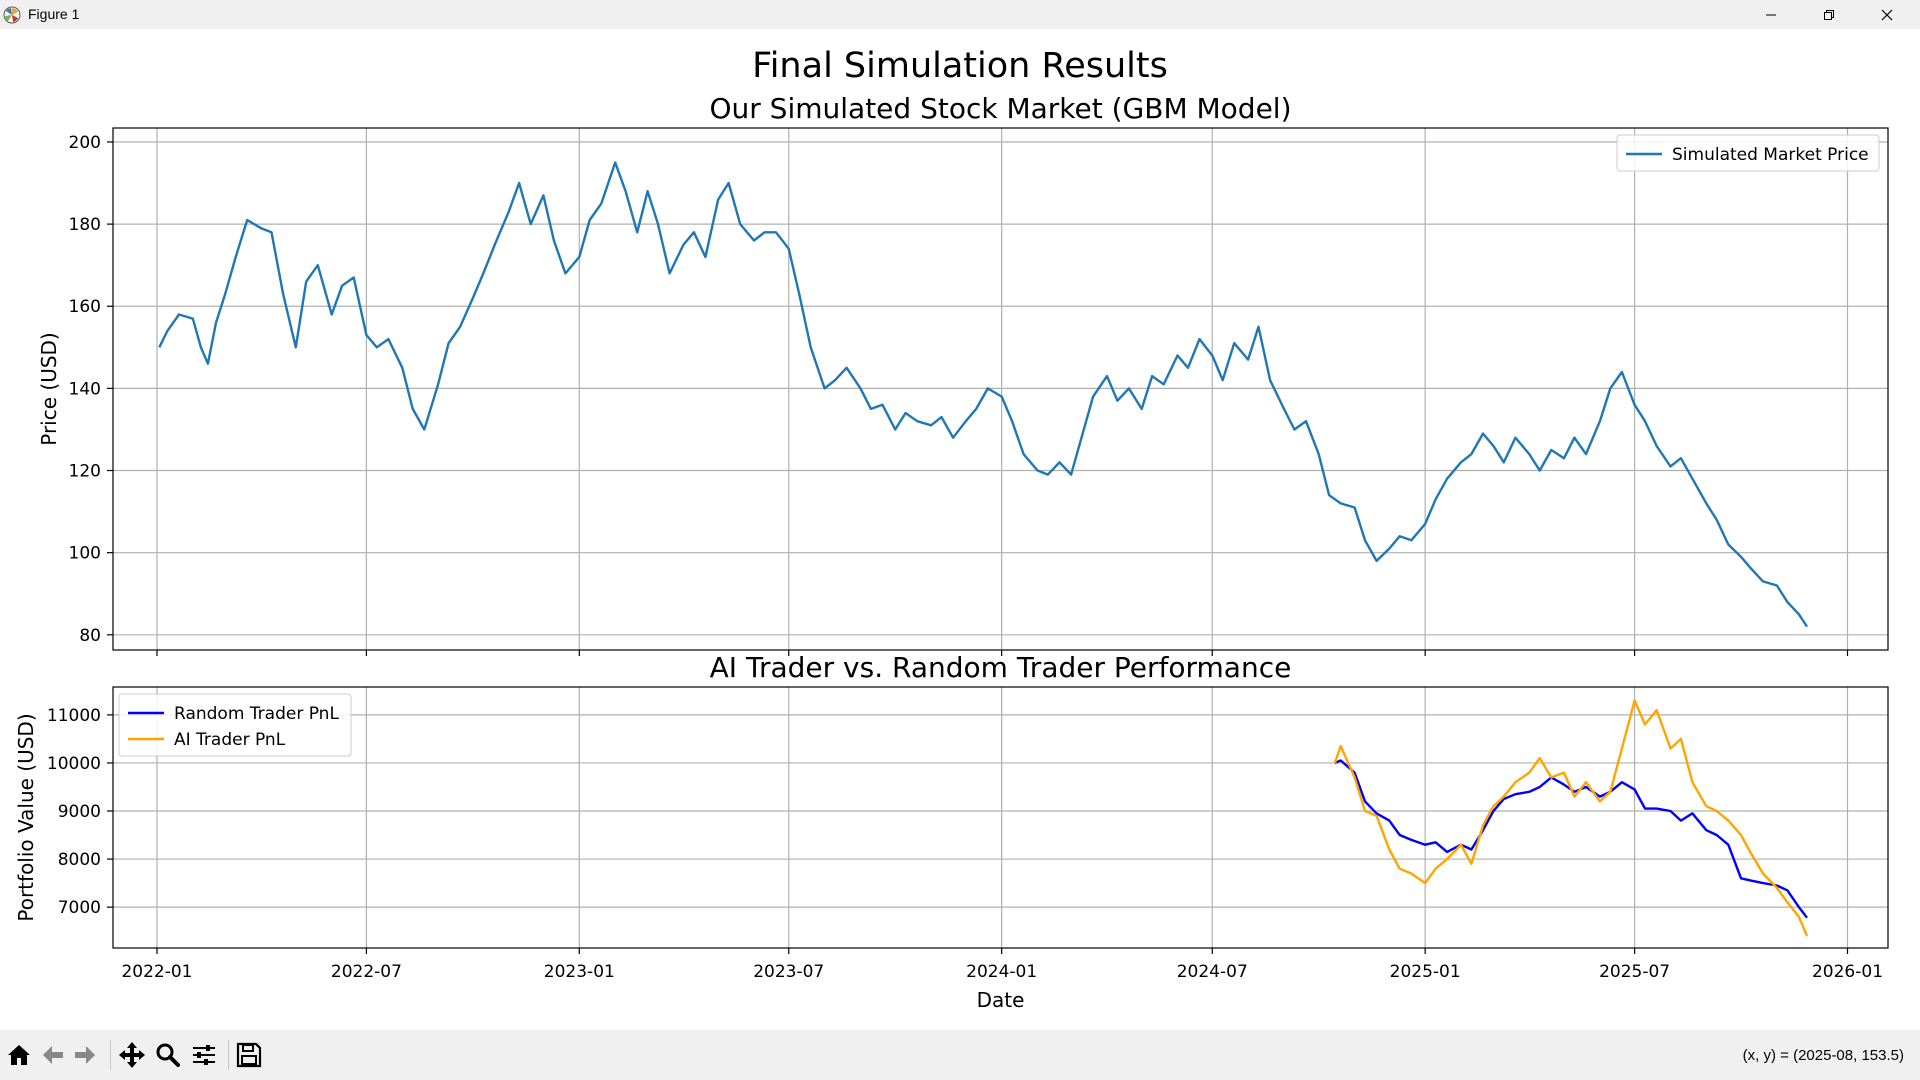  I want to click on cursor-coordinates-readout: (x, y) = (2025-08, 153.5), so click(1823, 1055).